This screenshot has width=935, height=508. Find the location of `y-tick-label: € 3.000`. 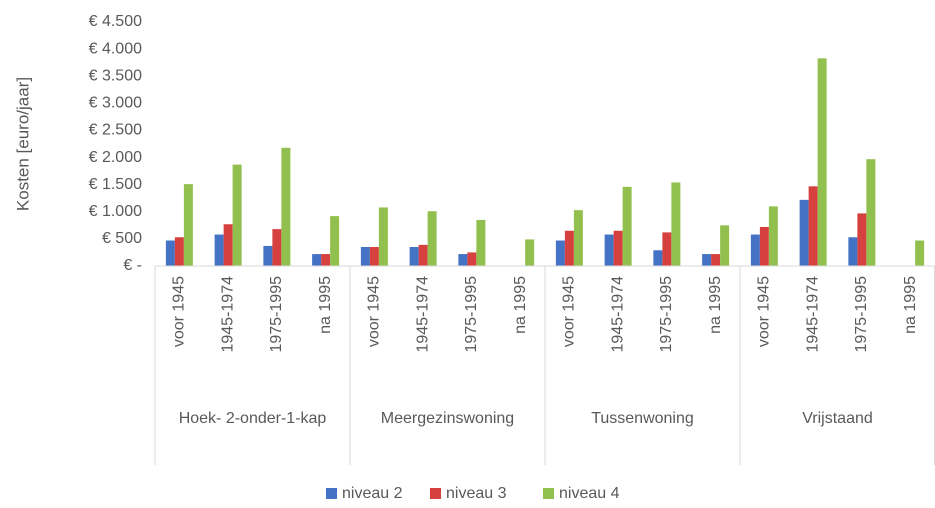

y-tick-label: € 3.000 is located at coordinates (115, 103).